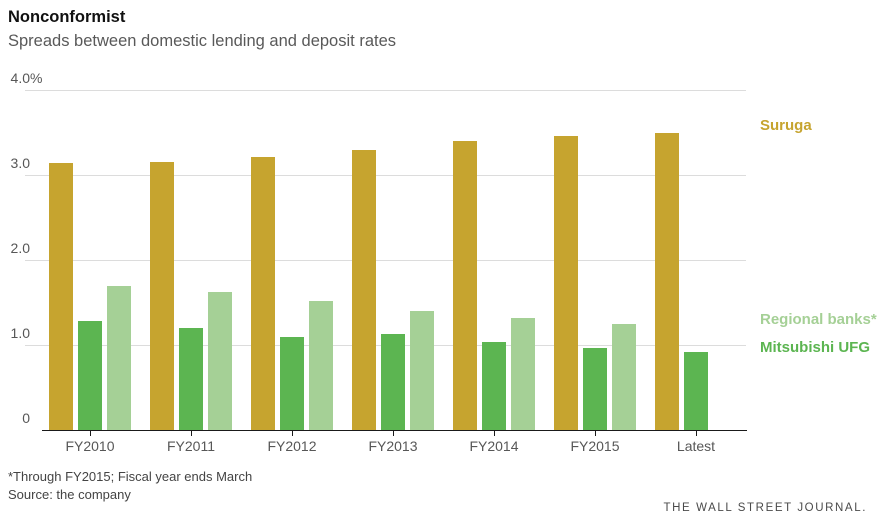 The width and height of the screenshot is (892, 530). I want to click on y-axis-tick-label: 0, so click(19, 419).